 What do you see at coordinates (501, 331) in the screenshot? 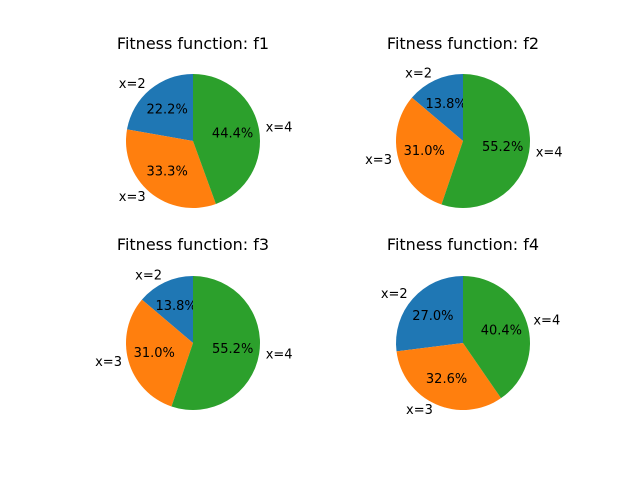
I see `slice-percent-label: 40.4%` at bounding box center [501, 331].